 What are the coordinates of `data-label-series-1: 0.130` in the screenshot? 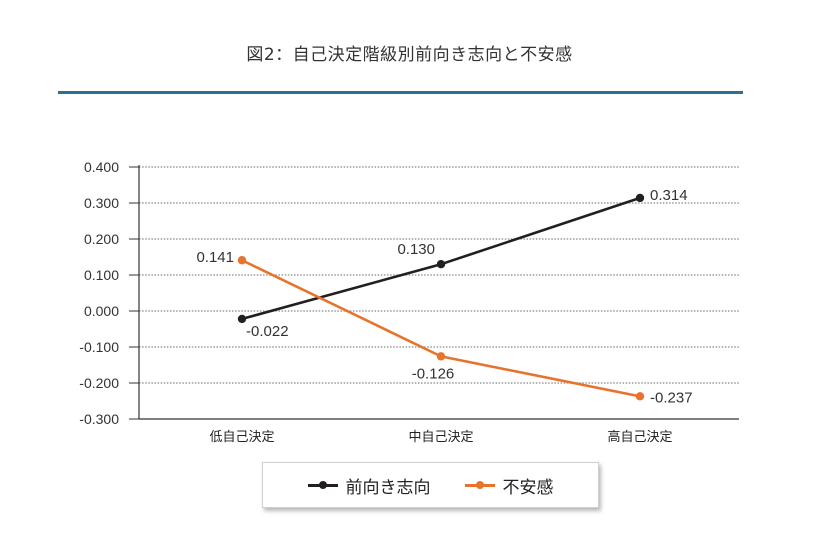 It's located at (416, 249).